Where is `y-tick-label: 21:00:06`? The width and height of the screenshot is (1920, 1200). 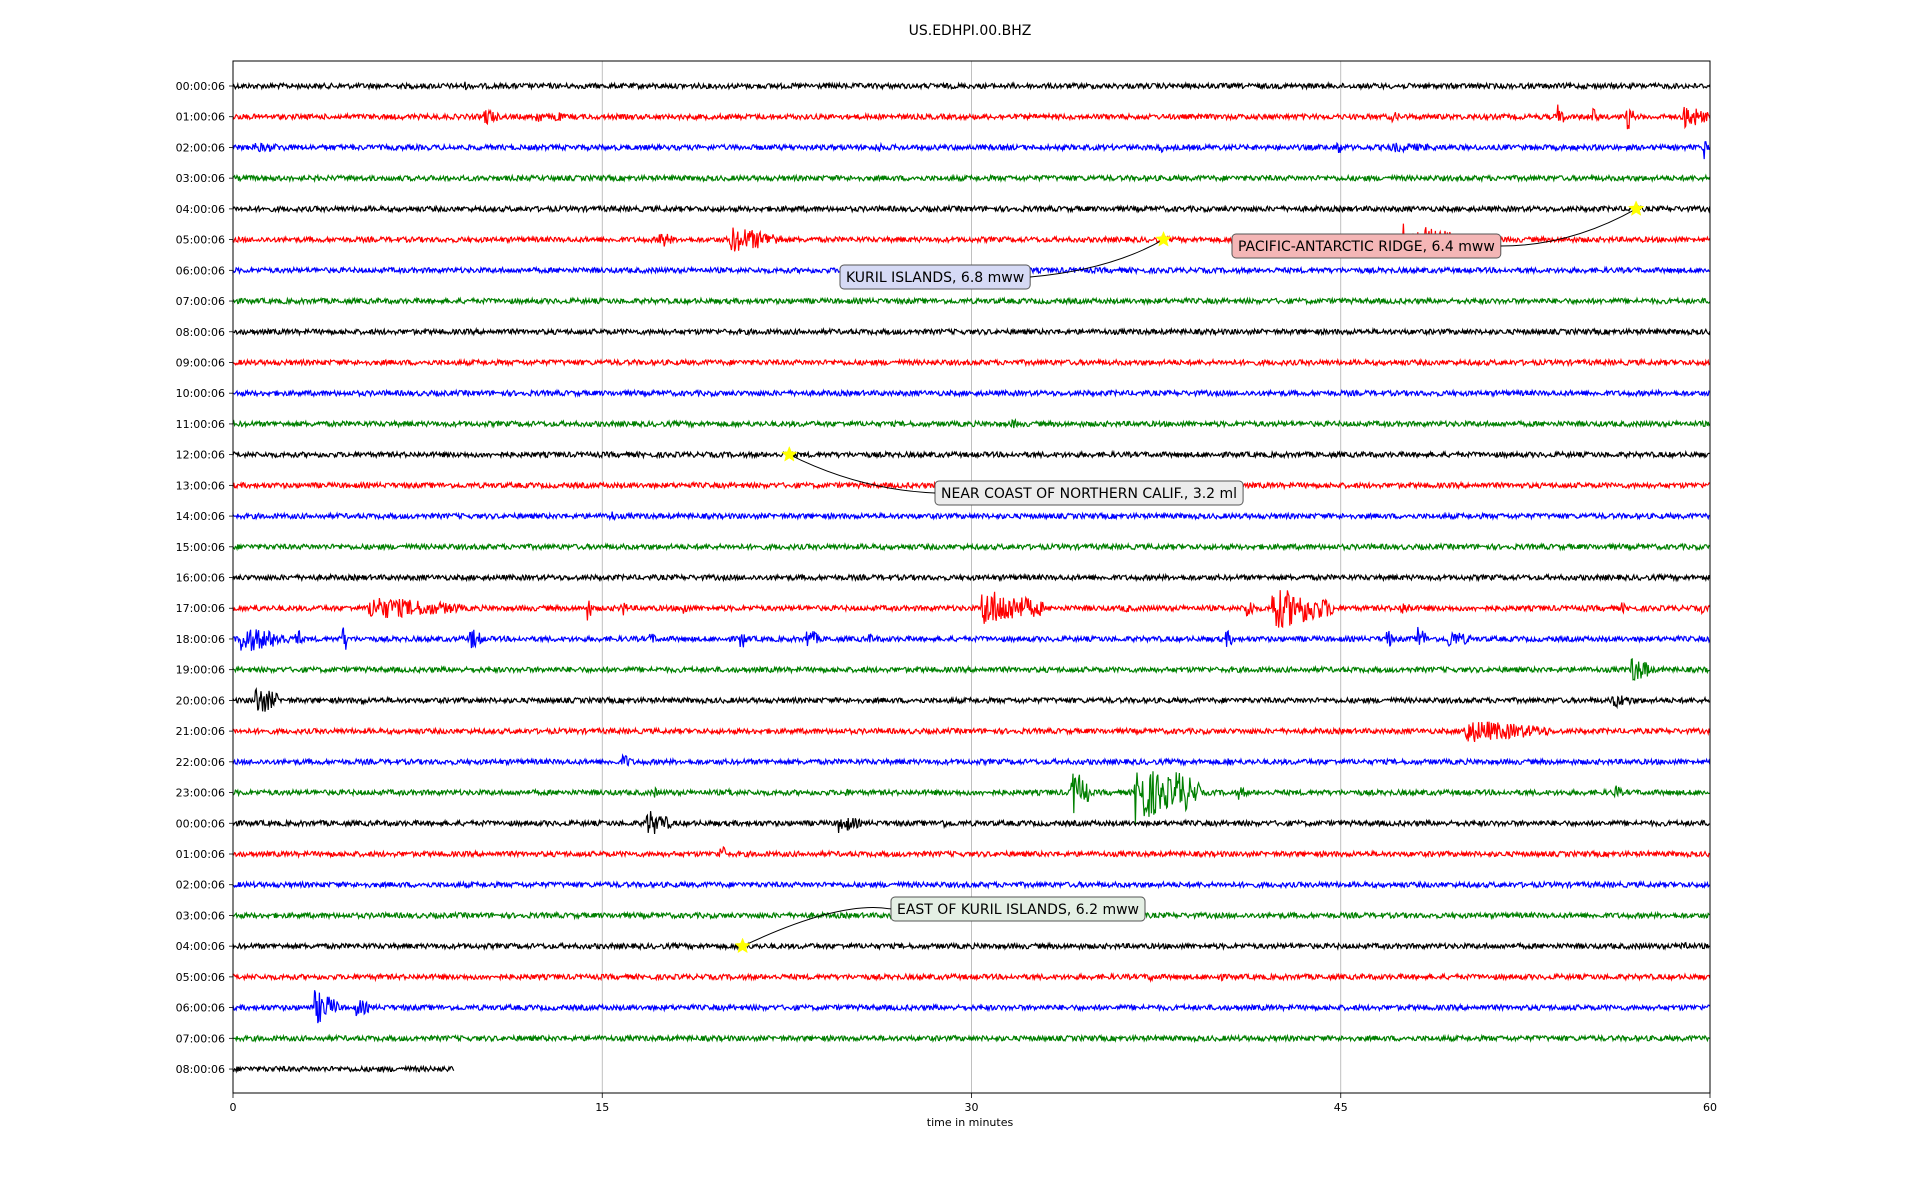 y-tick-label: 21:00:06 is located at coordinates (200, 731).